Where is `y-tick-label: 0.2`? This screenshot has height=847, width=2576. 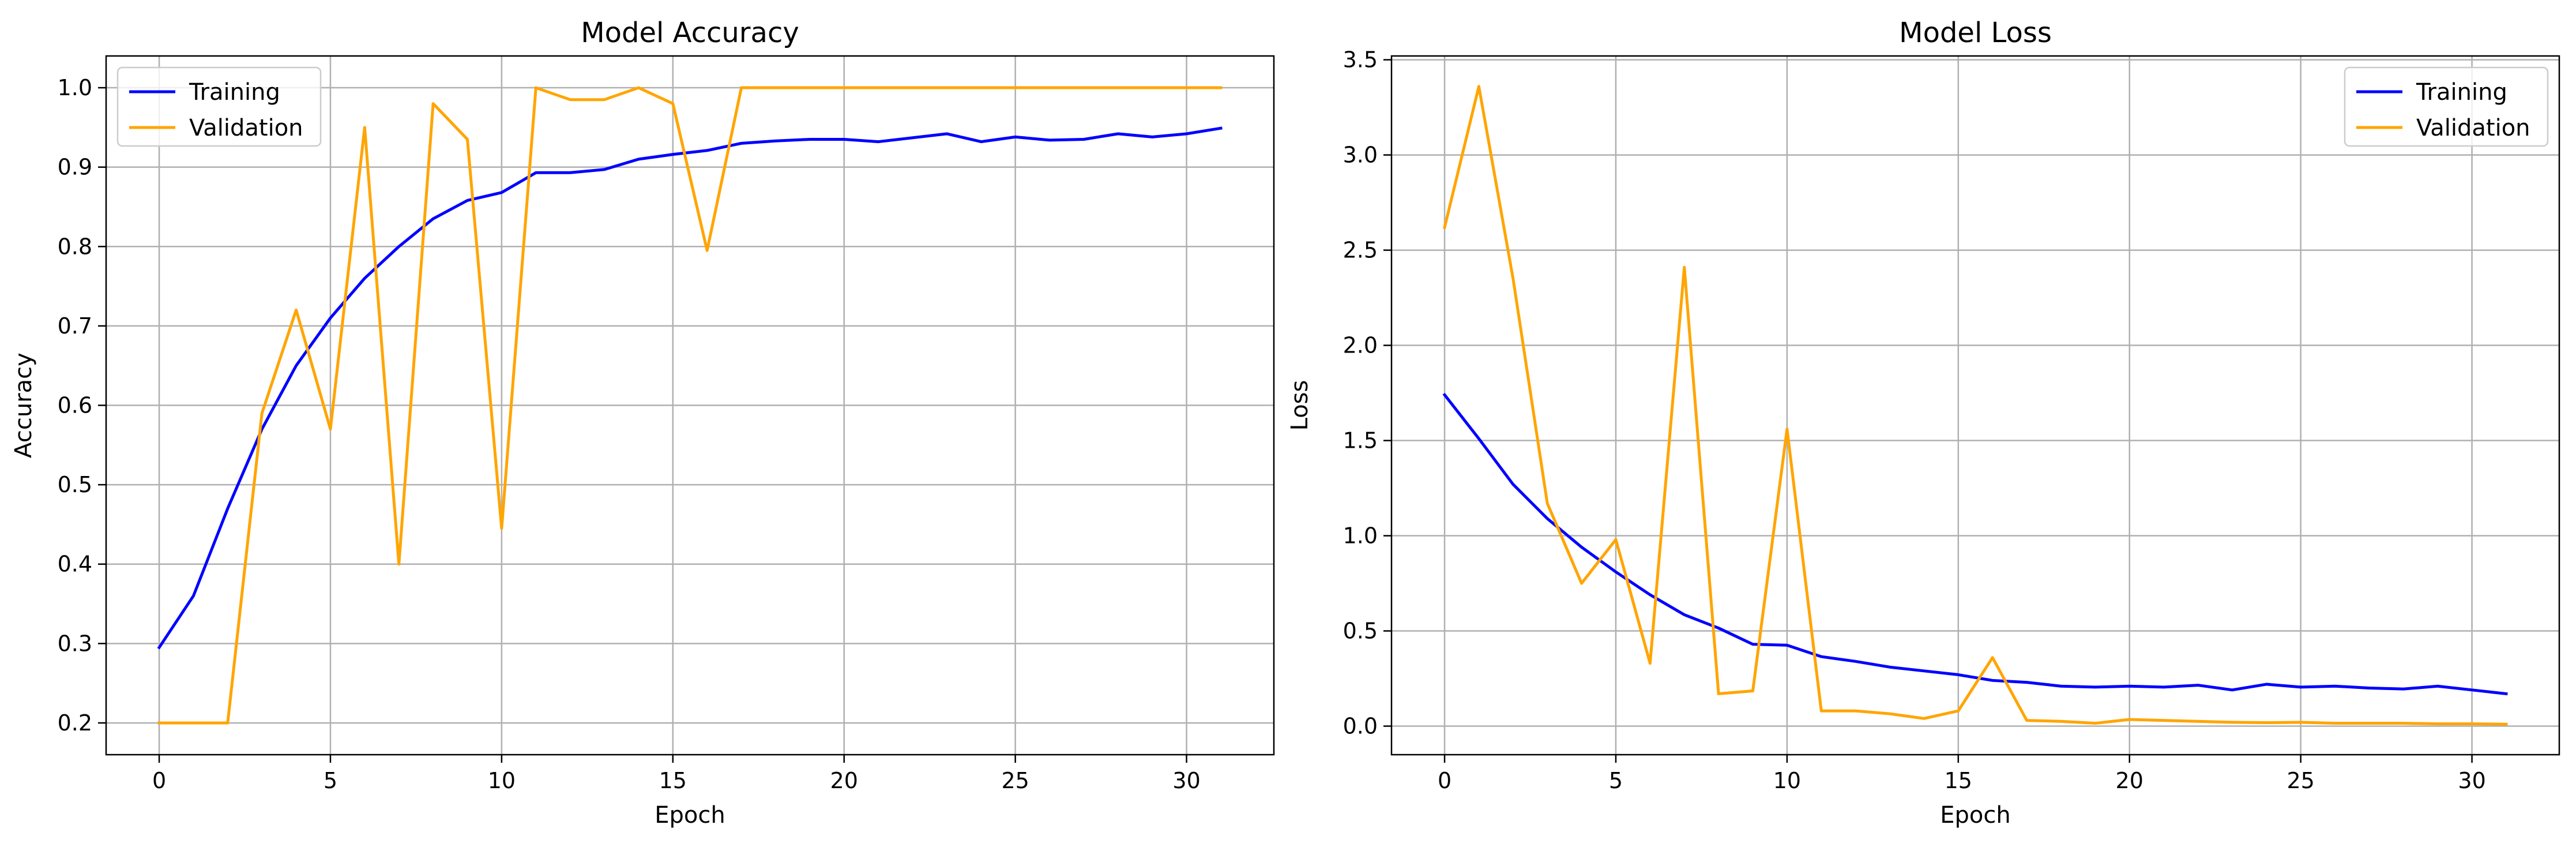 y-tick-label: 0.2 is located at coordinates (75, 723).